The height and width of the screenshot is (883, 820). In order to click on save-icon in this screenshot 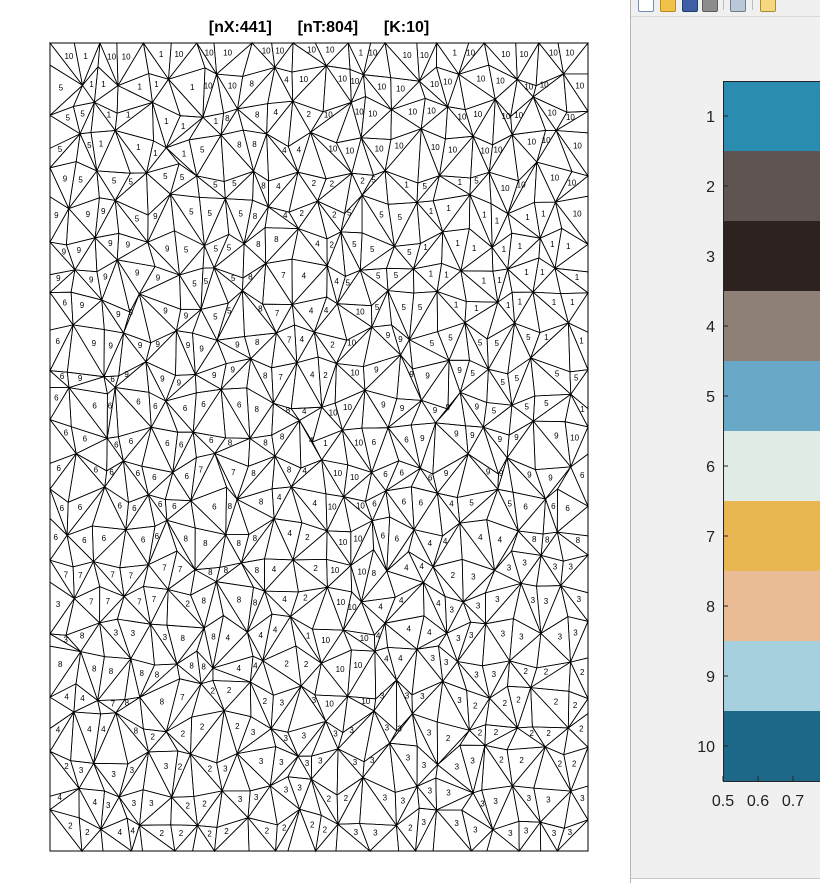, I will do `click(690, 6)`.